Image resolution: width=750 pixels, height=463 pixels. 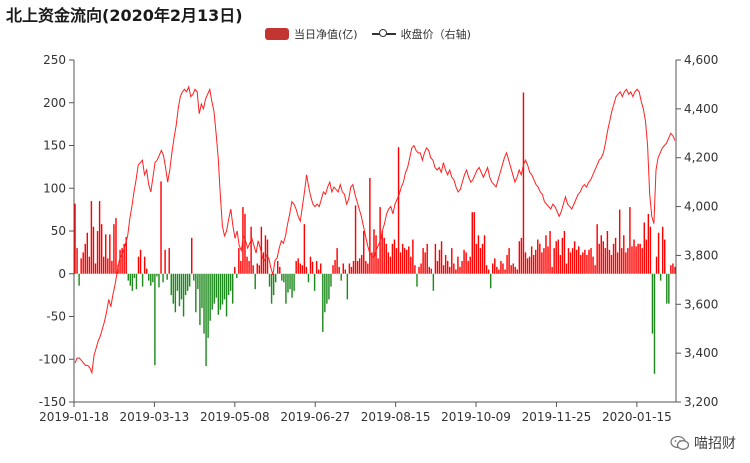 I want to click on x-tick-label: 2020-01-15, so click(x=637, y=417).